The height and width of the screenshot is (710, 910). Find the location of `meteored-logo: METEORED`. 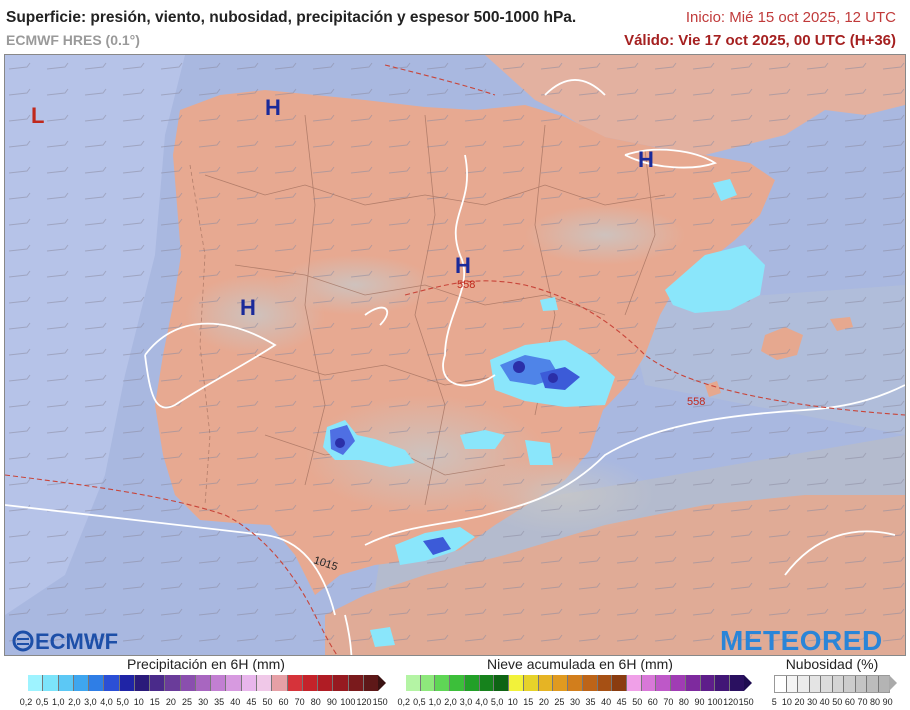

meteored-logo: METEORED is located at coordinates (801, 640).